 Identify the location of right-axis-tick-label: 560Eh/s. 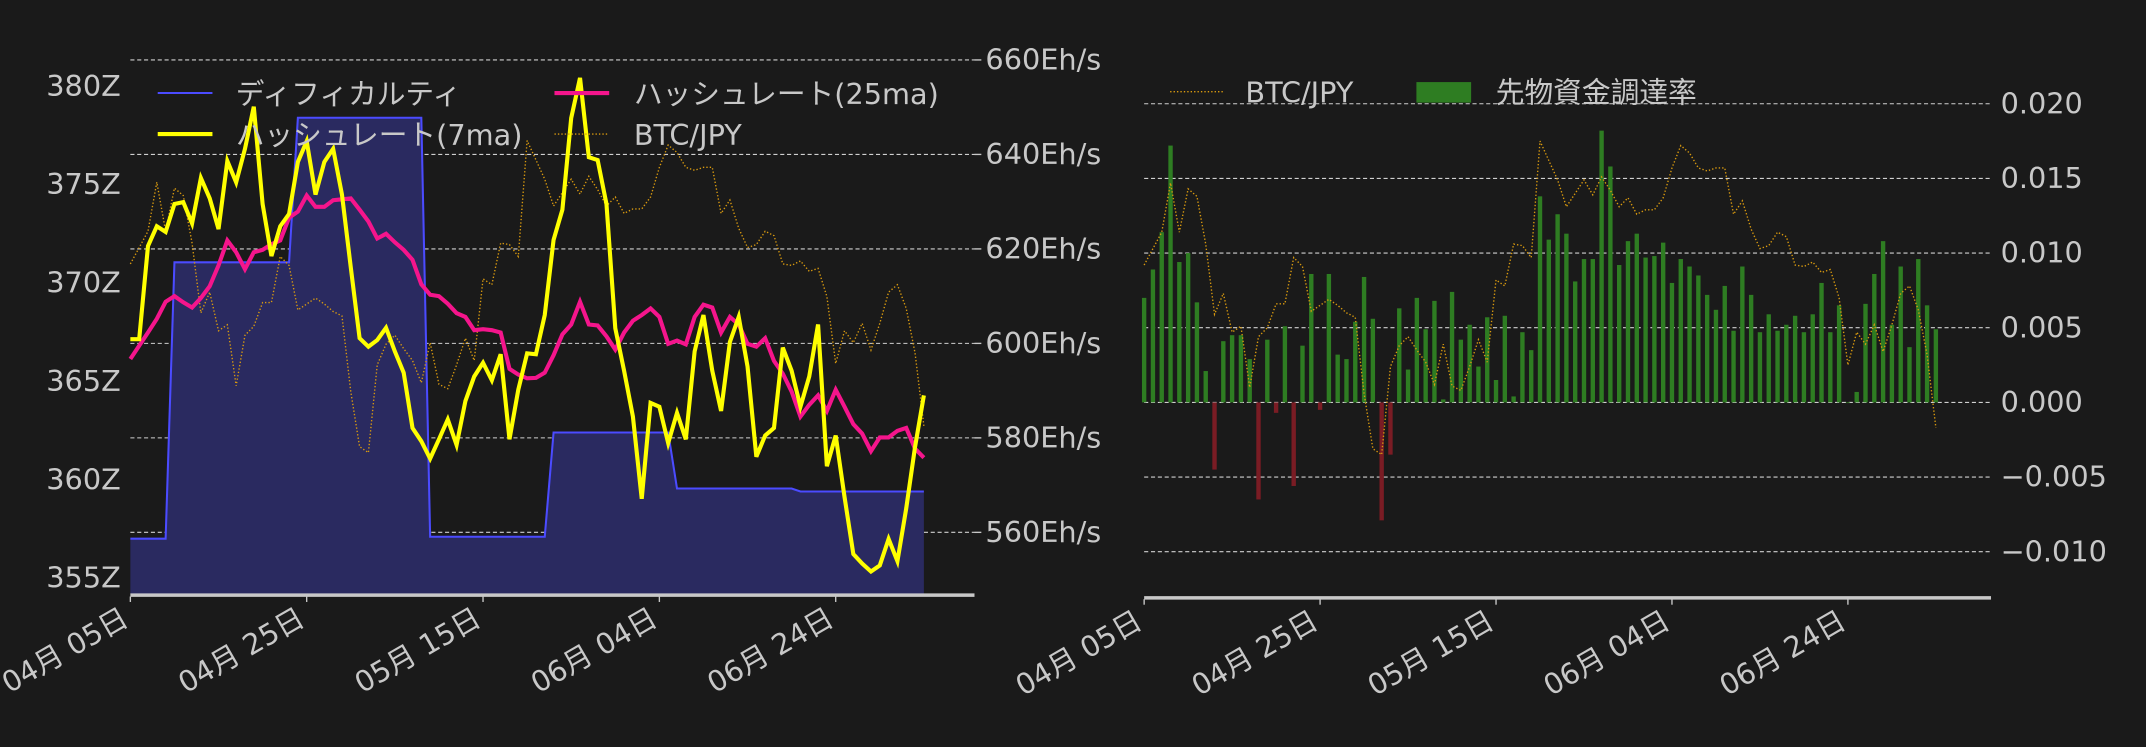
(1043, 532).